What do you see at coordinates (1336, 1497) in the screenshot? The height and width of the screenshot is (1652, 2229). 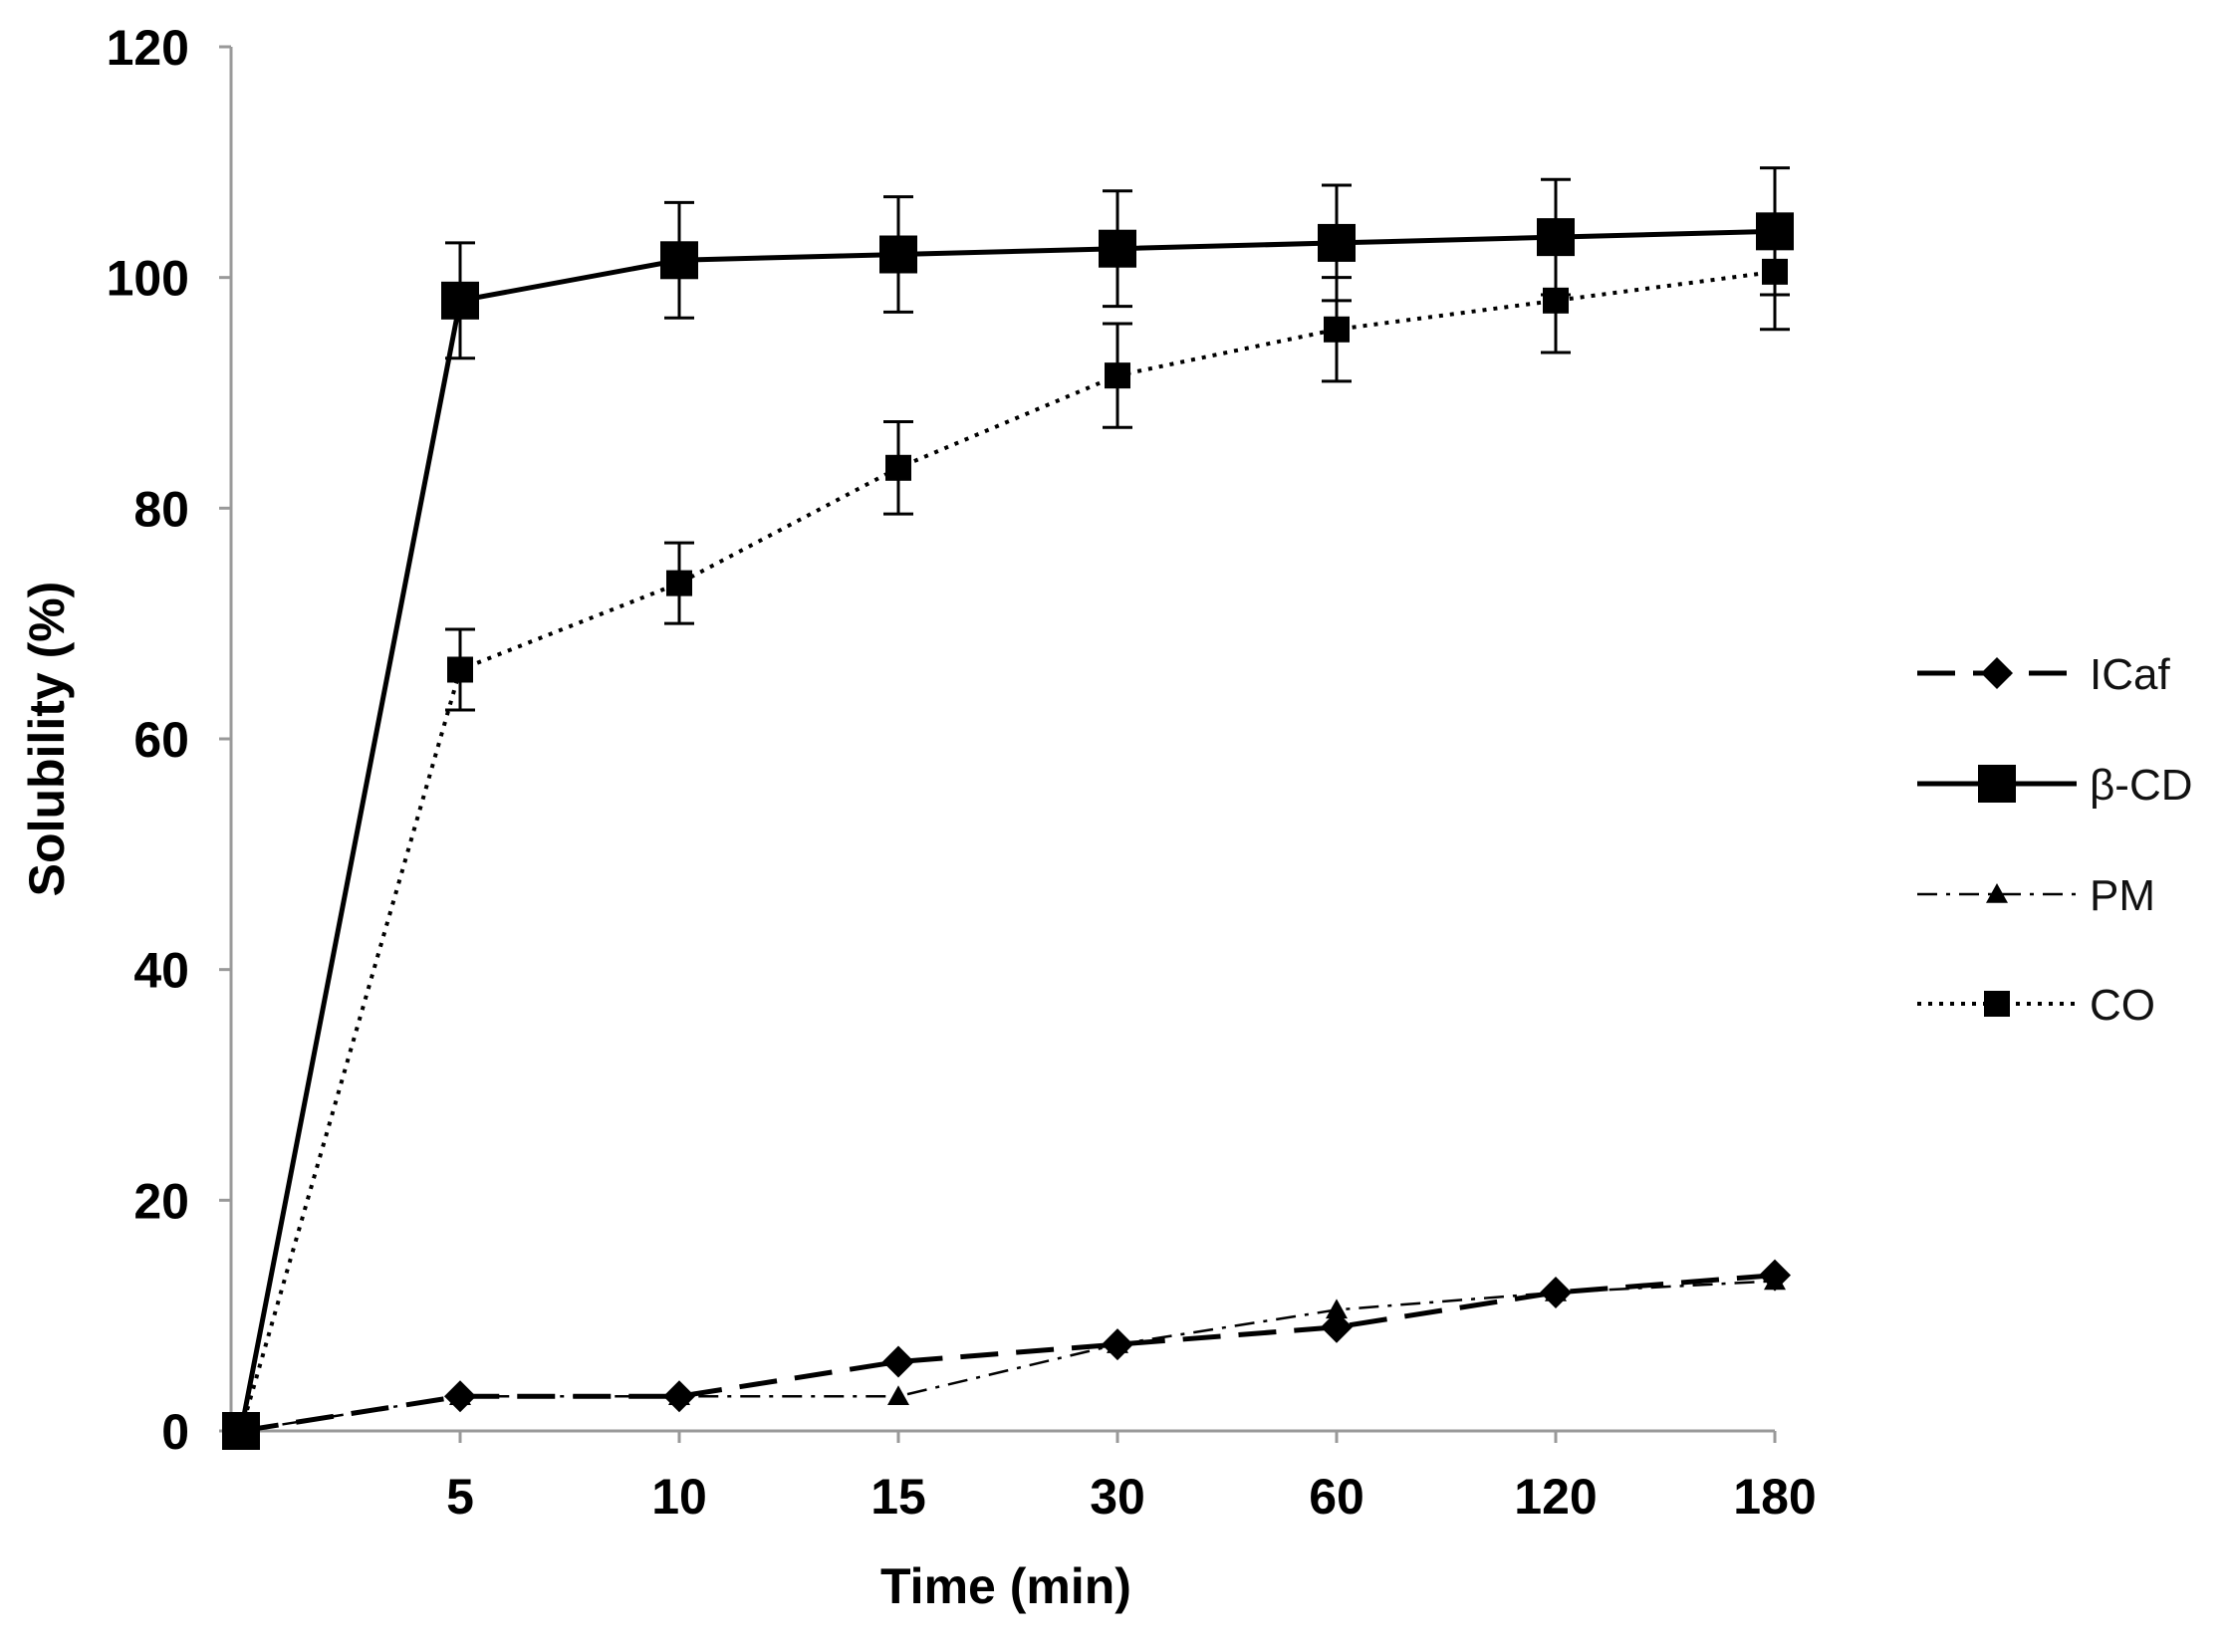 I see `x-tick-label: 60` at bounding box center [1336, 1497].